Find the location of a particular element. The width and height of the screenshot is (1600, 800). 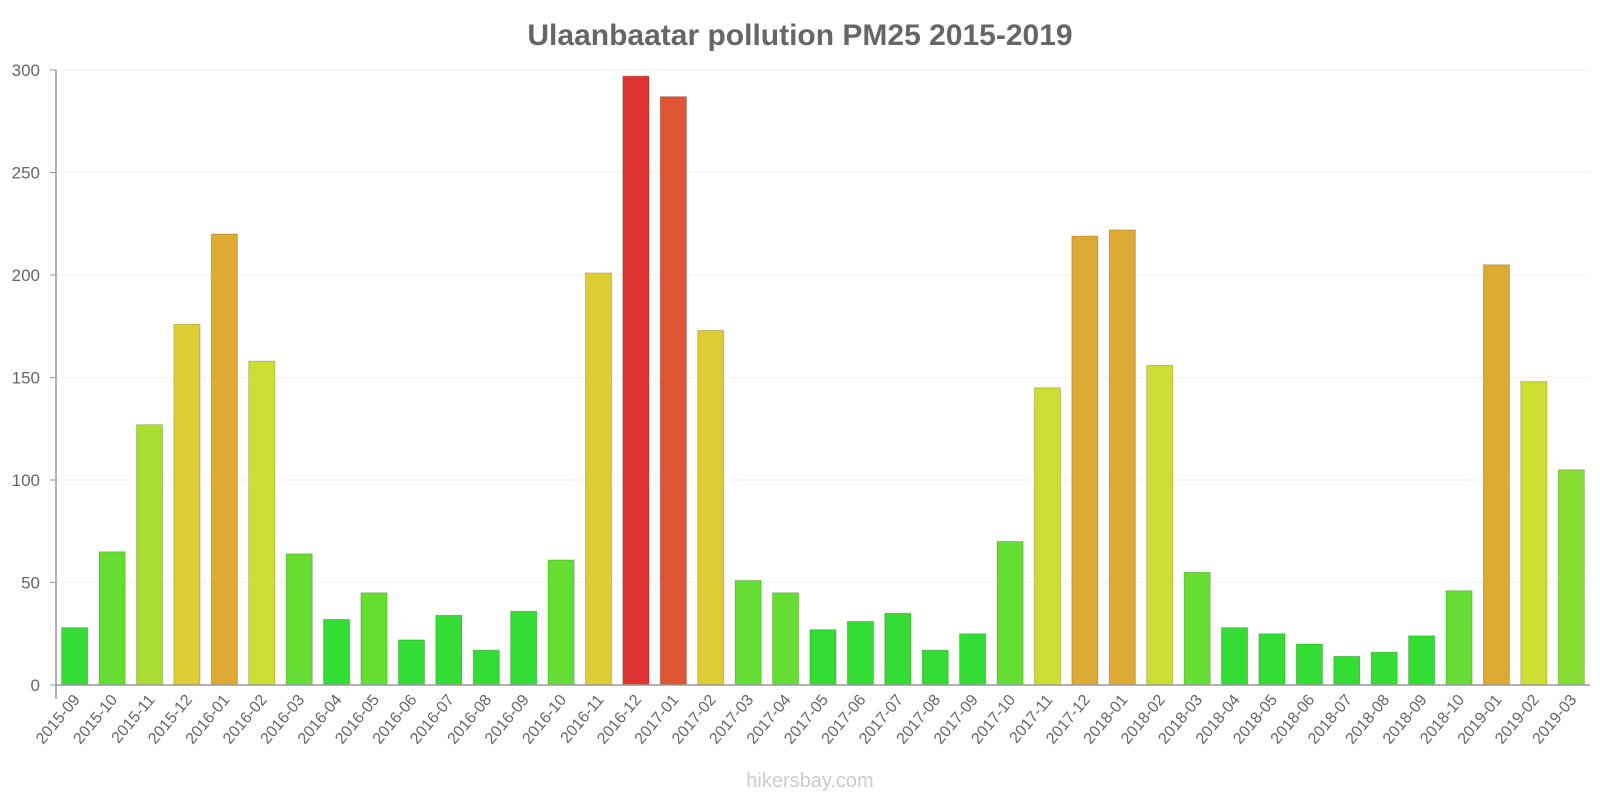

y-tick-label: 50 is located at coordinates (30, 583).